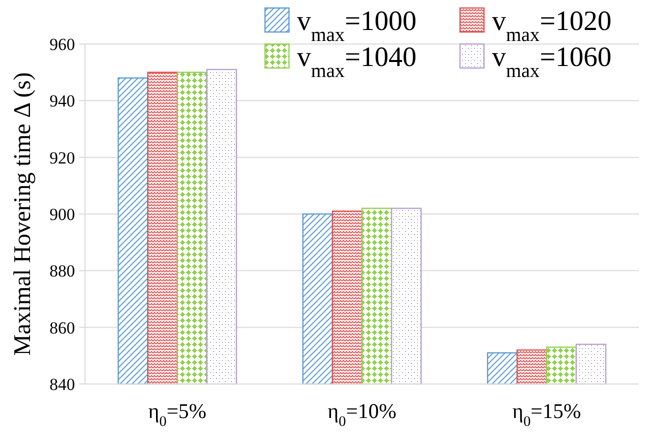 The width and height of the screenshot is (657, 438). I want to click on x-tick-label: η$_{0}$=5%, so click(177, 414).